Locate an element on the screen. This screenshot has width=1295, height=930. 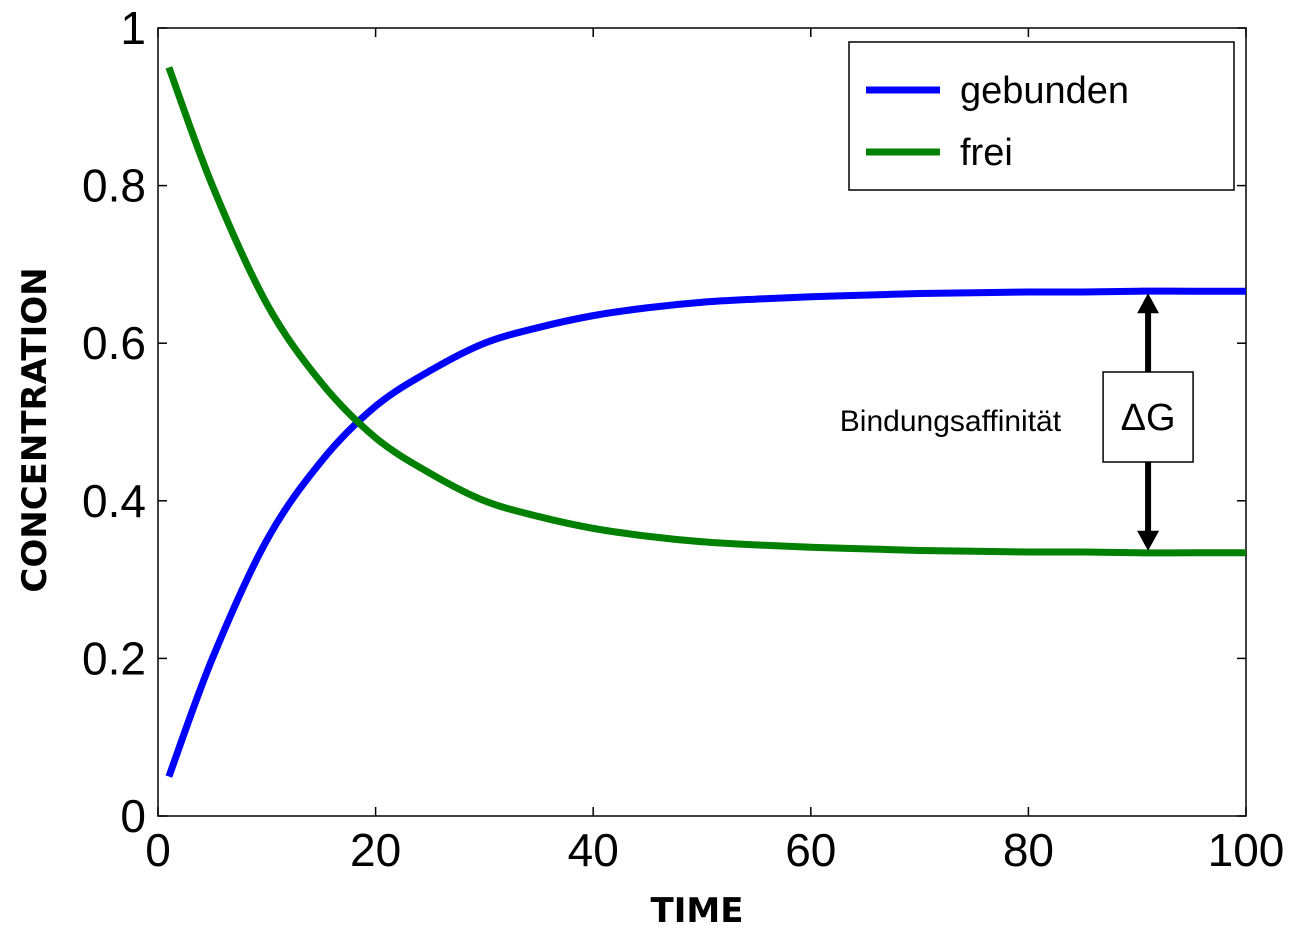
delta-g-label: ΔG is located at coordinates (1148, 418).